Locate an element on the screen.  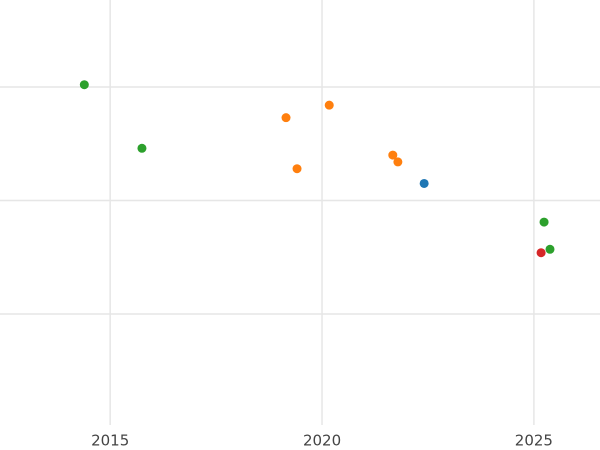
x-tick-label: 2020 is located at coordinates (322, 441).